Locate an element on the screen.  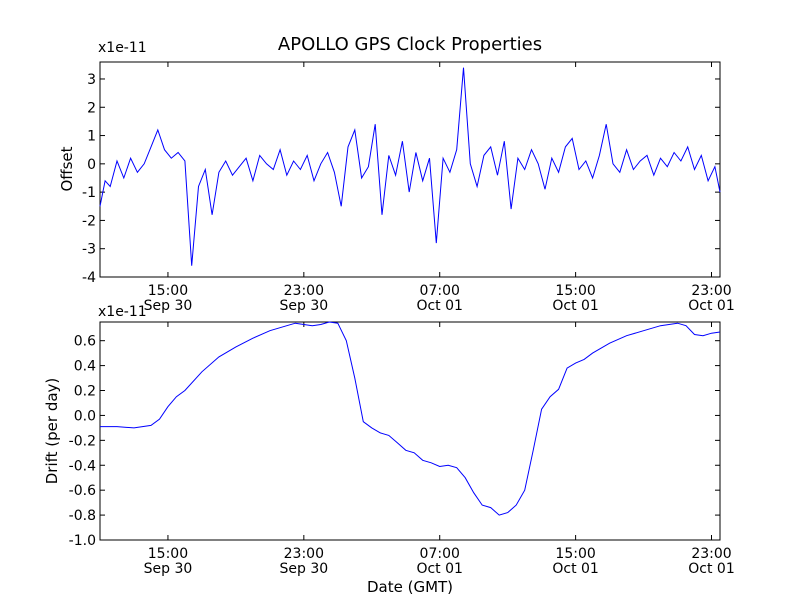
drift-ytick-label: -0.6 is located at coordinates (82, 491).